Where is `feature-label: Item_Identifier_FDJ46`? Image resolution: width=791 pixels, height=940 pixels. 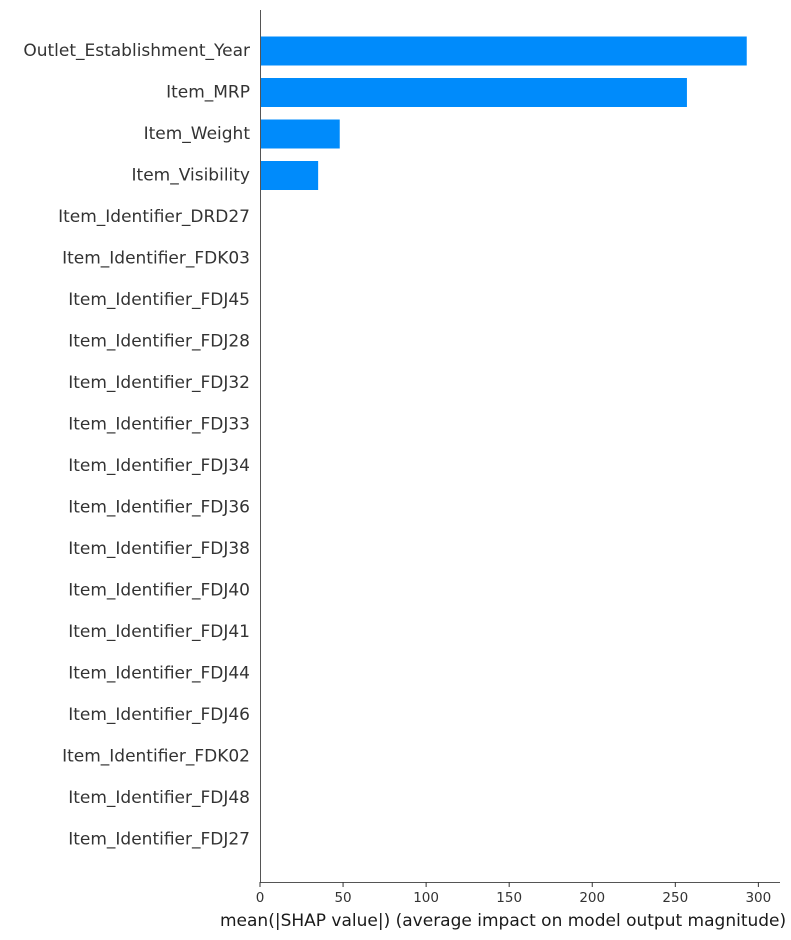
feature-label: Item_Identifier_FDJ46 is located at coordinates (159, 715).